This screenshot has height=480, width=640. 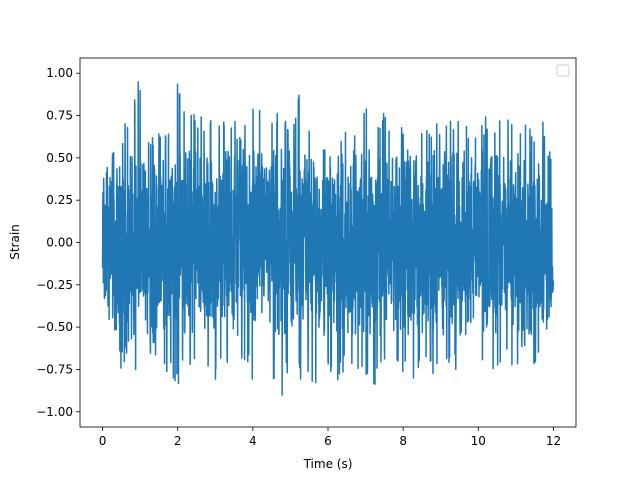 What do you see at coordinates (103, 441) in the screenshot?
I see `x-tick-label: 0` at bounding box center [103, 441].